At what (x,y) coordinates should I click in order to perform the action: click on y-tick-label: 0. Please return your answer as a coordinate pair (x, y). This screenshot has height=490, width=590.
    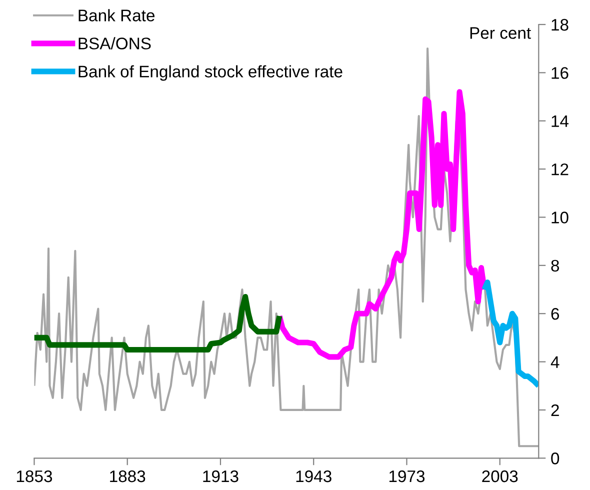
    Looking at the image, I should click on (555, 458).